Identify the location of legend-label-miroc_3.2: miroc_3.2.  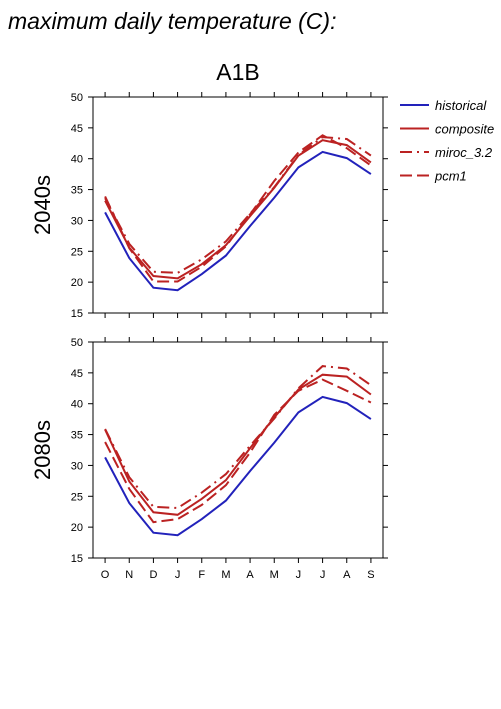
(464, 152).